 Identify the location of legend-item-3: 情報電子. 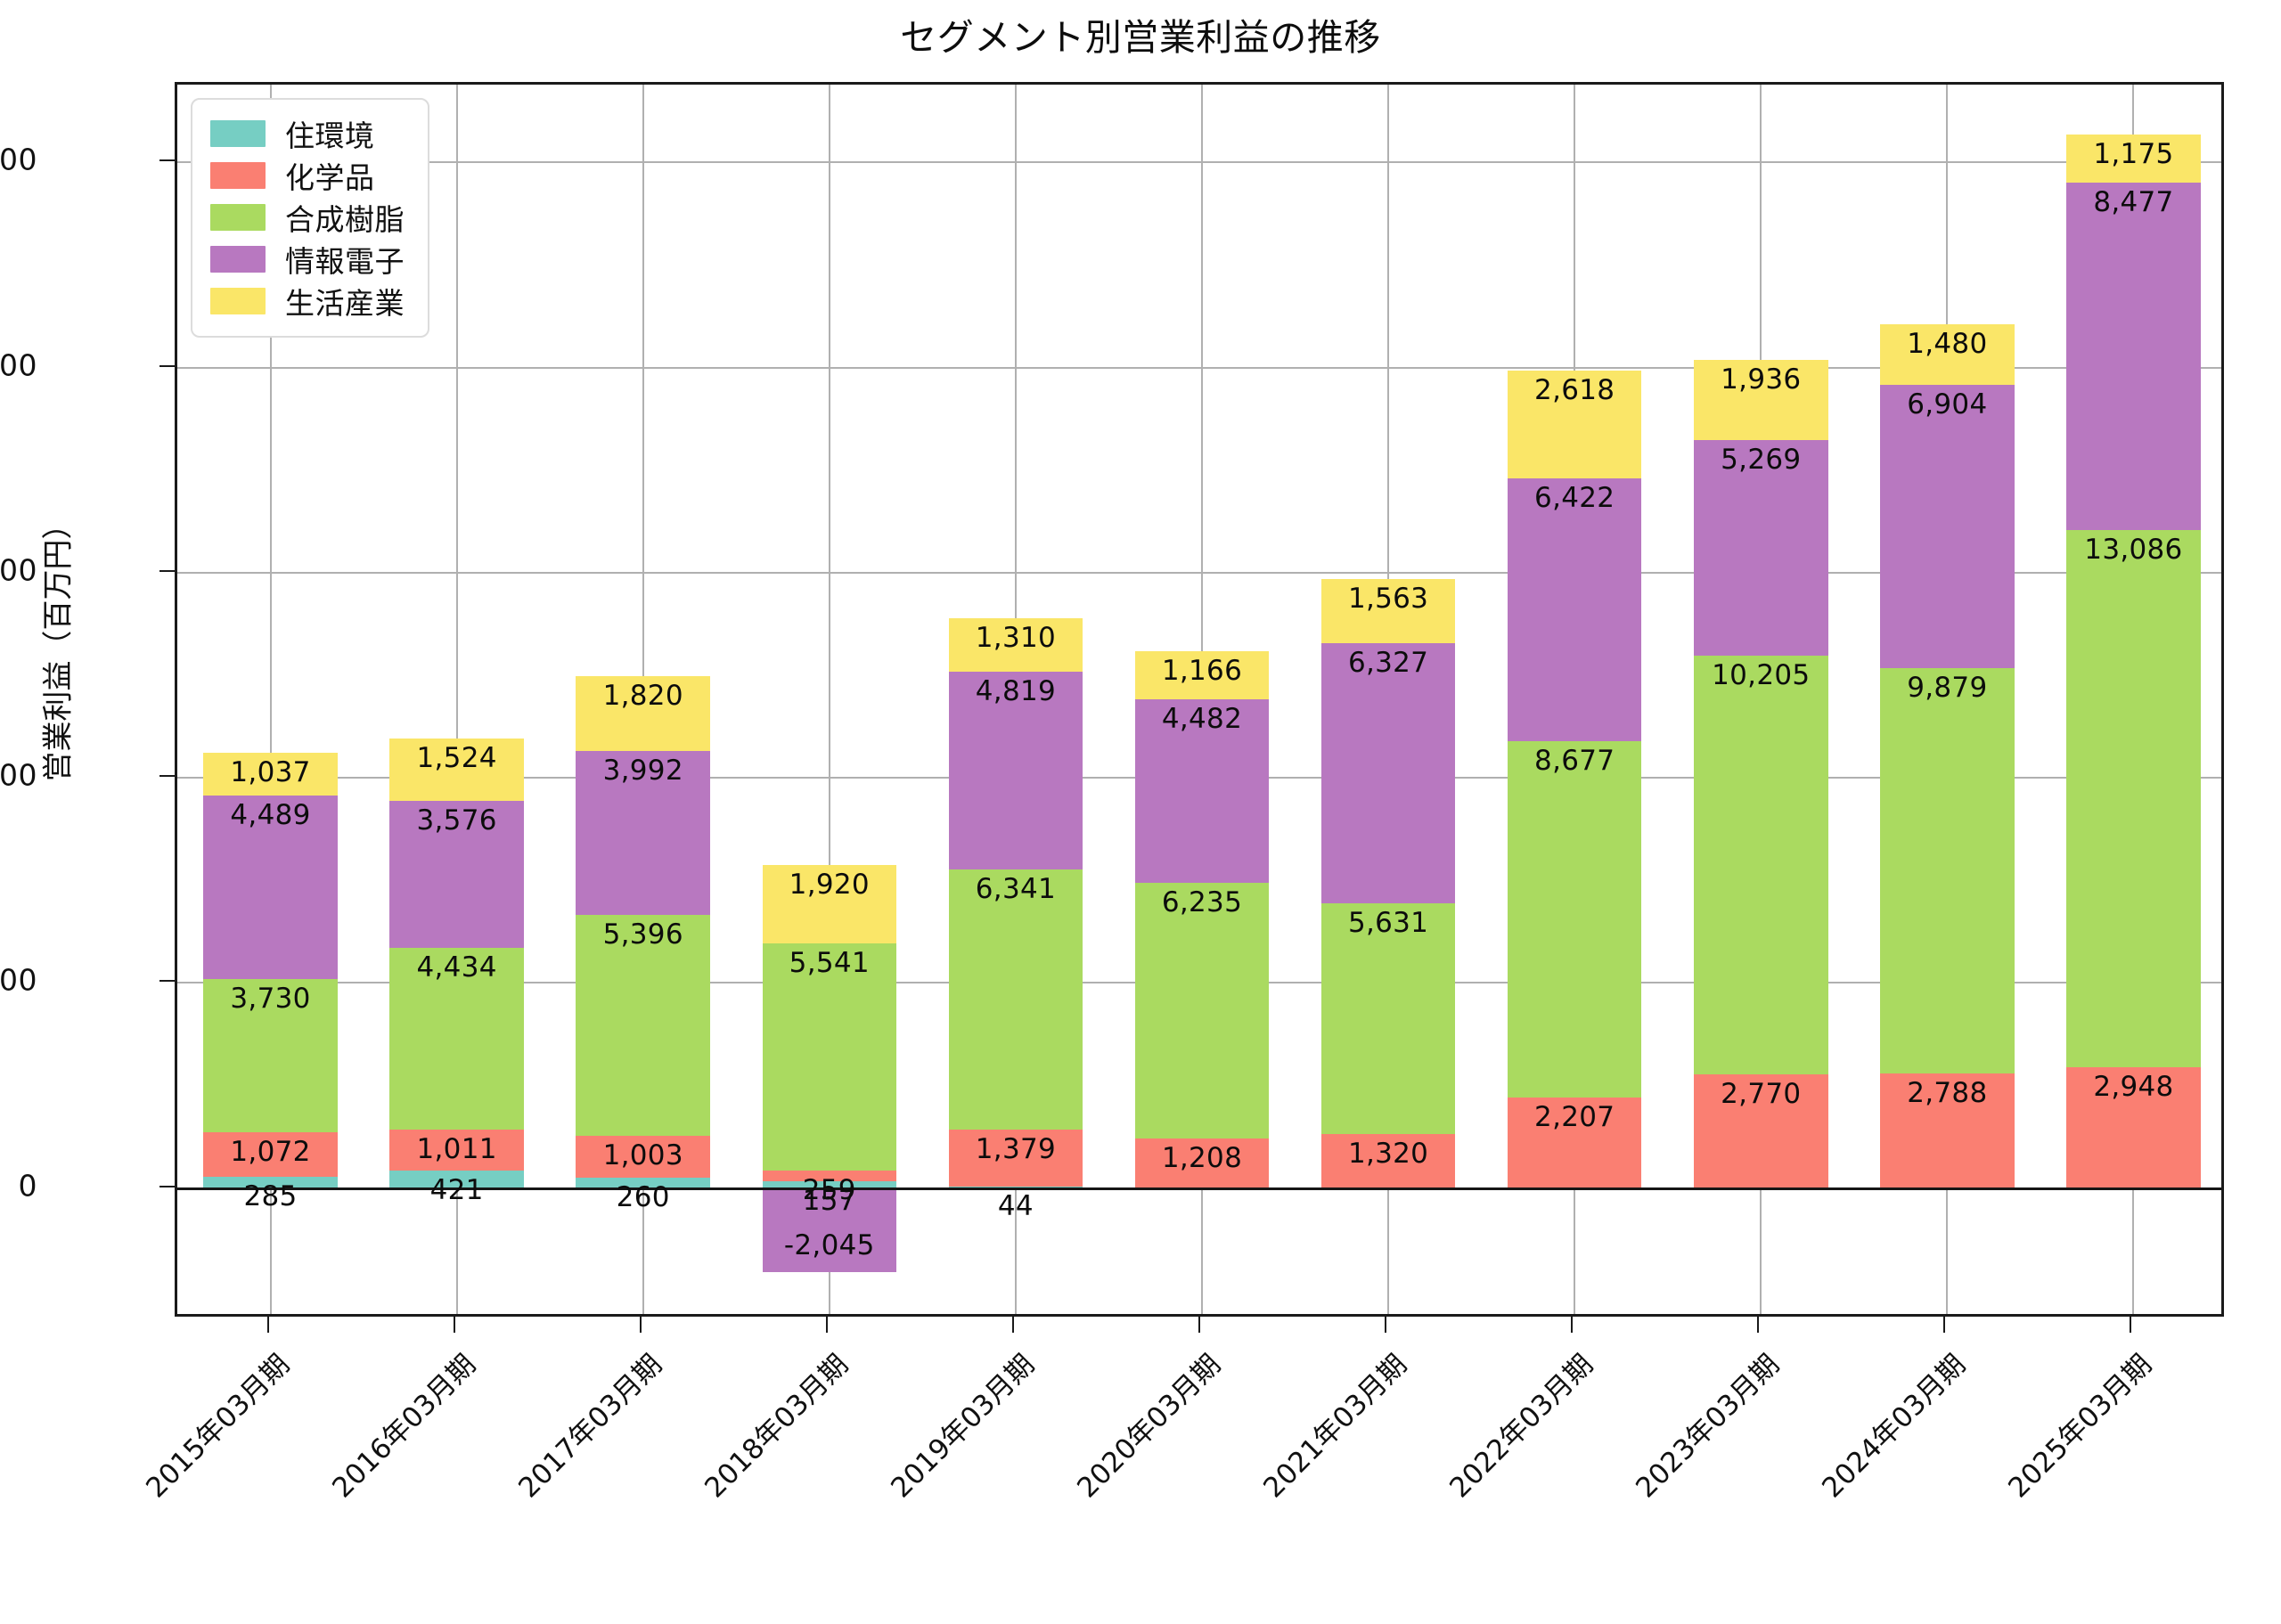
(307, 259).